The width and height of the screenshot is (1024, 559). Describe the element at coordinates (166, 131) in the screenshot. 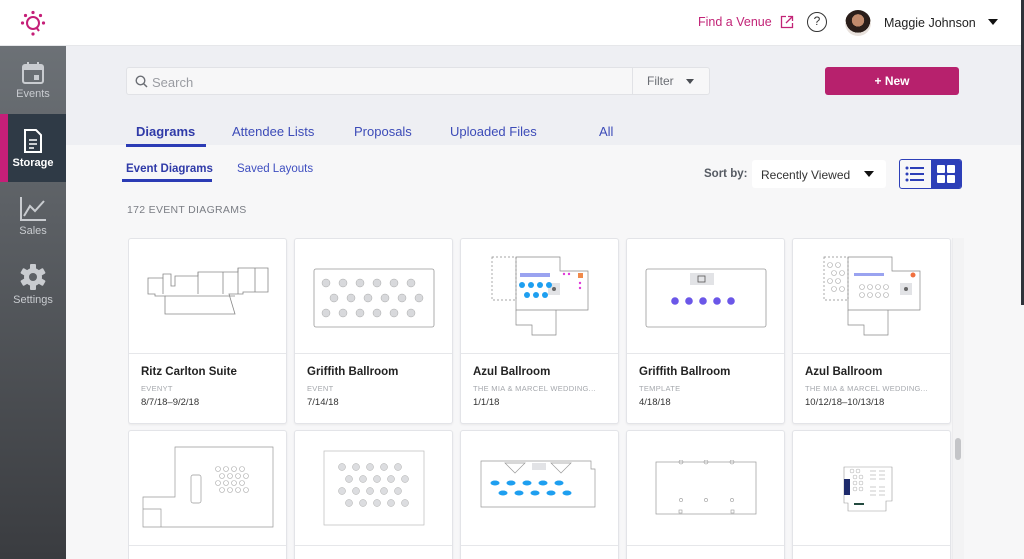

I see `tab-diagrams: Diagrams` at that location.